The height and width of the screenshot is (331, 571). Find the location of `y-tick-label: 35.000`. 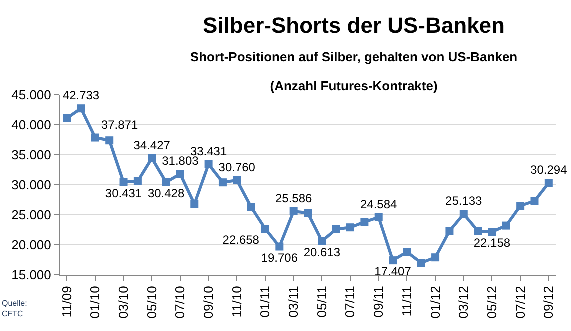

y-tick-label: 35.000 is located at coordinates (32, 155).